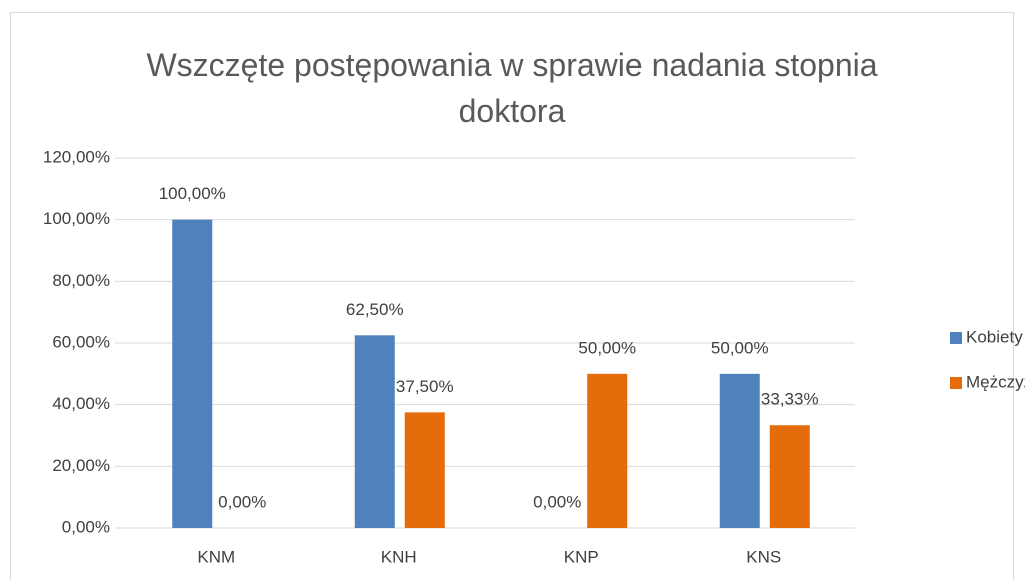  Describe the element at coordinates (81, 465) in the screenshot. I see `y-tick-label: 20,00%` at that location.